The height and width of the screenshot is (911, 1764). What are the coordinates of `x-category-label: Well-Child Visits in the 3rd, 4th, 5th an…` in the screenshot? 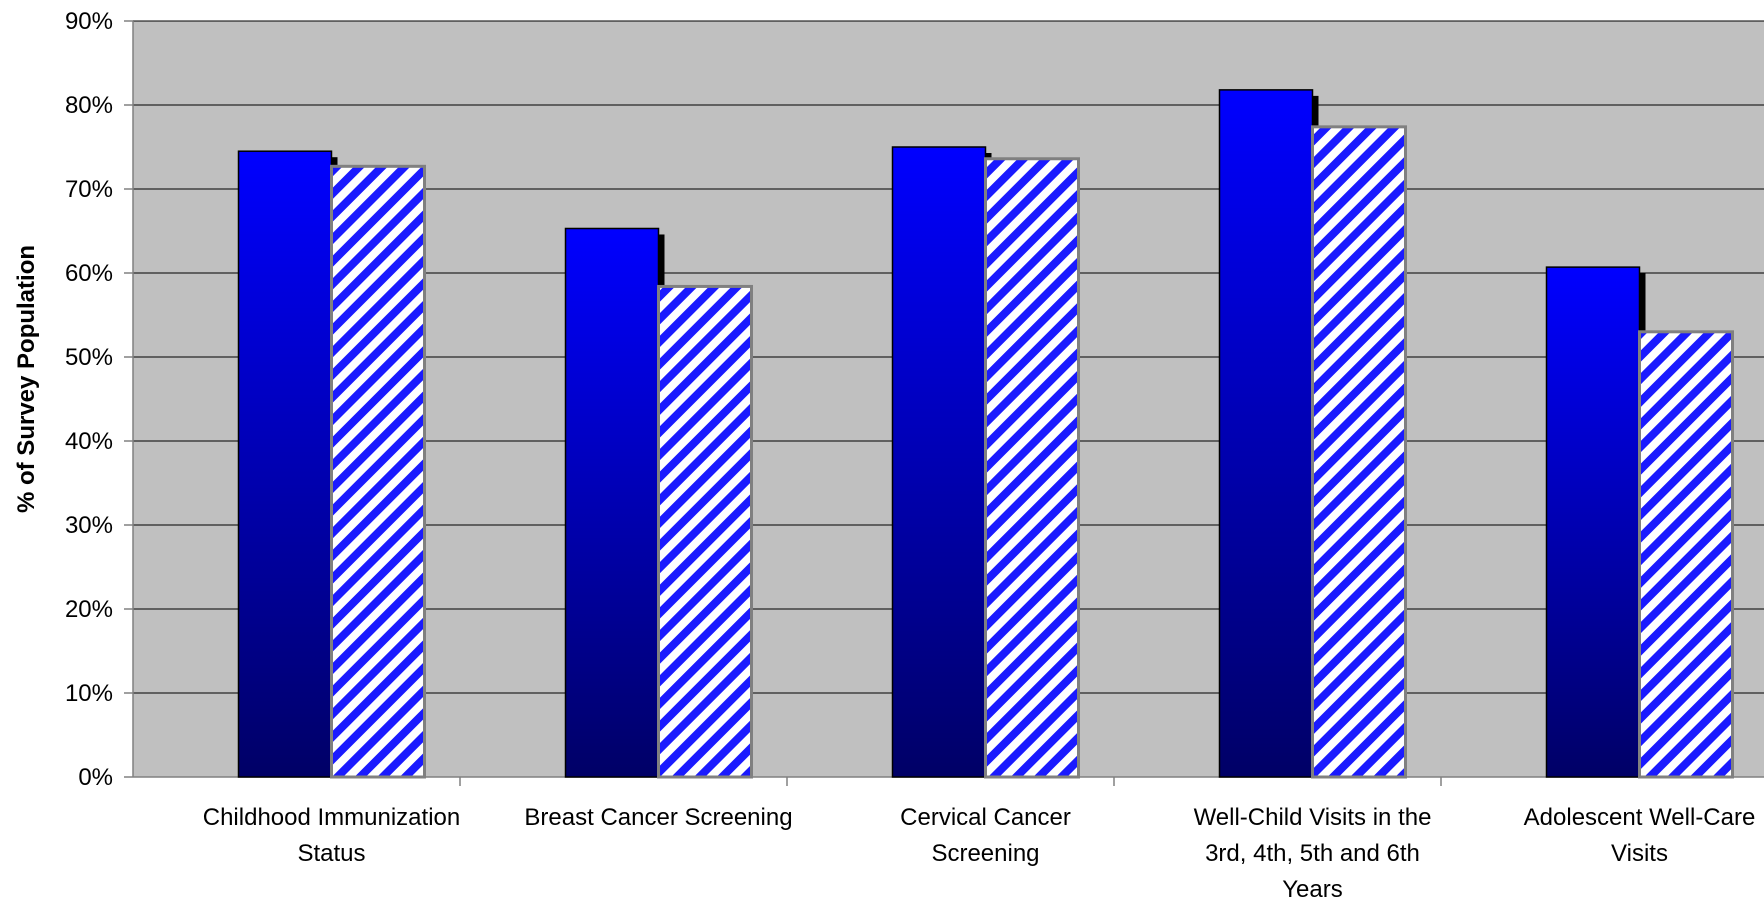 It's located at (1313, 853).